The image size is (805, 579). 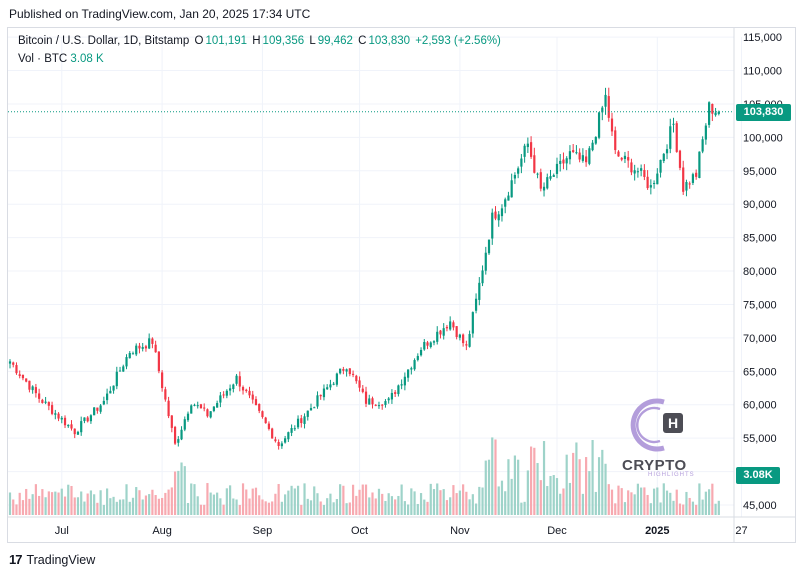 What do you see at coordinates (762, 72) in the screenshot?
I see `y-tick-label: 110,000` at bounding box center [762, 72].